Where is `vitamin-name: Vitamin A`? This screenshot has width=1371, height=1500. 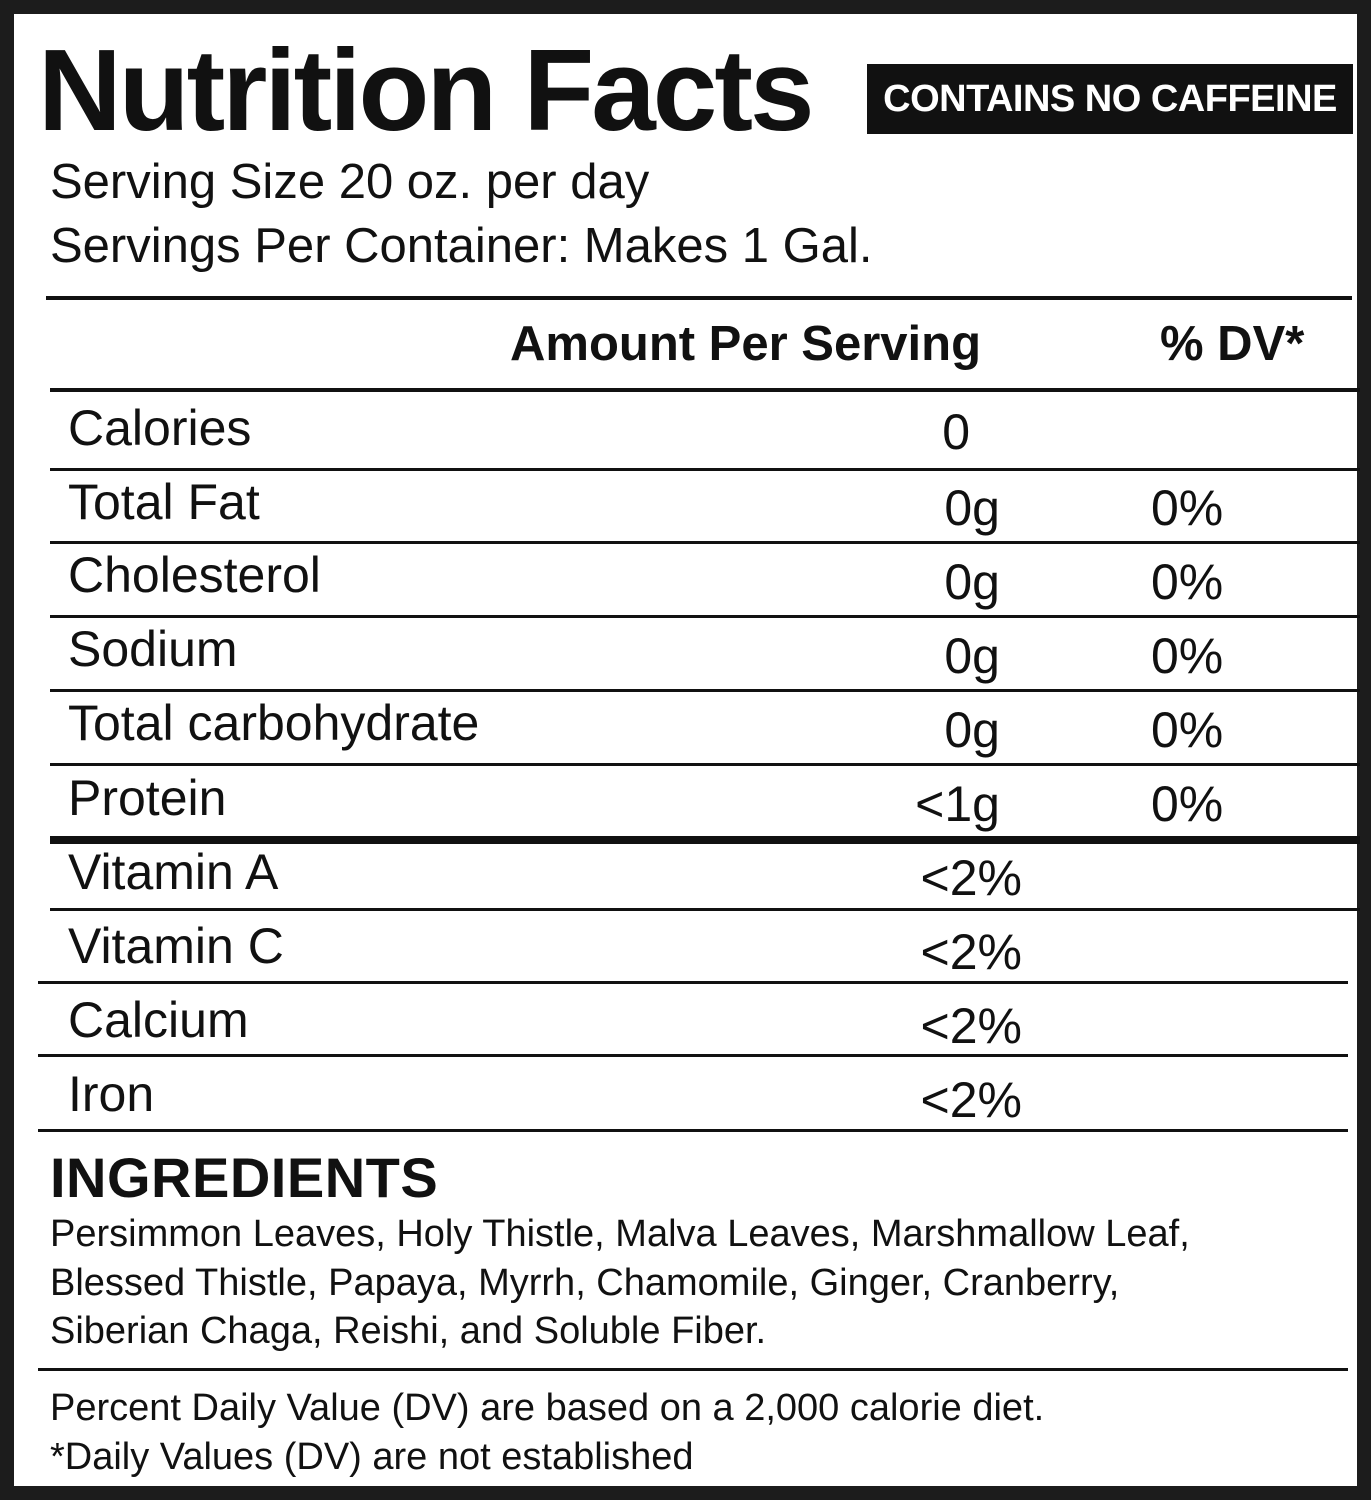
vitamin-name: Vitamin A is located at coordinates (173, 872).